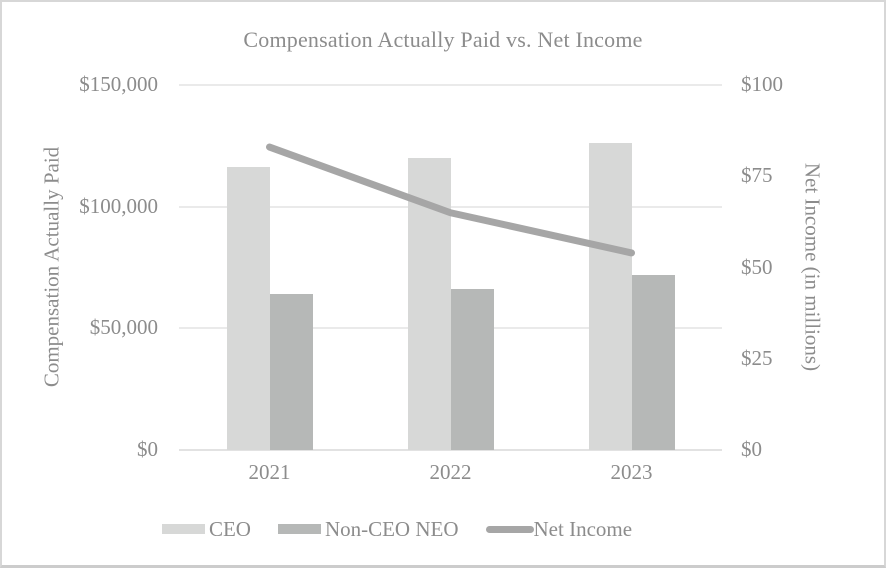 This screenshot has width=886, height=568. What do you see at coordinates (583, 528) in the screenshot?
I see `legend-label-net-income: Net Income` at bounding box center [583, 528].